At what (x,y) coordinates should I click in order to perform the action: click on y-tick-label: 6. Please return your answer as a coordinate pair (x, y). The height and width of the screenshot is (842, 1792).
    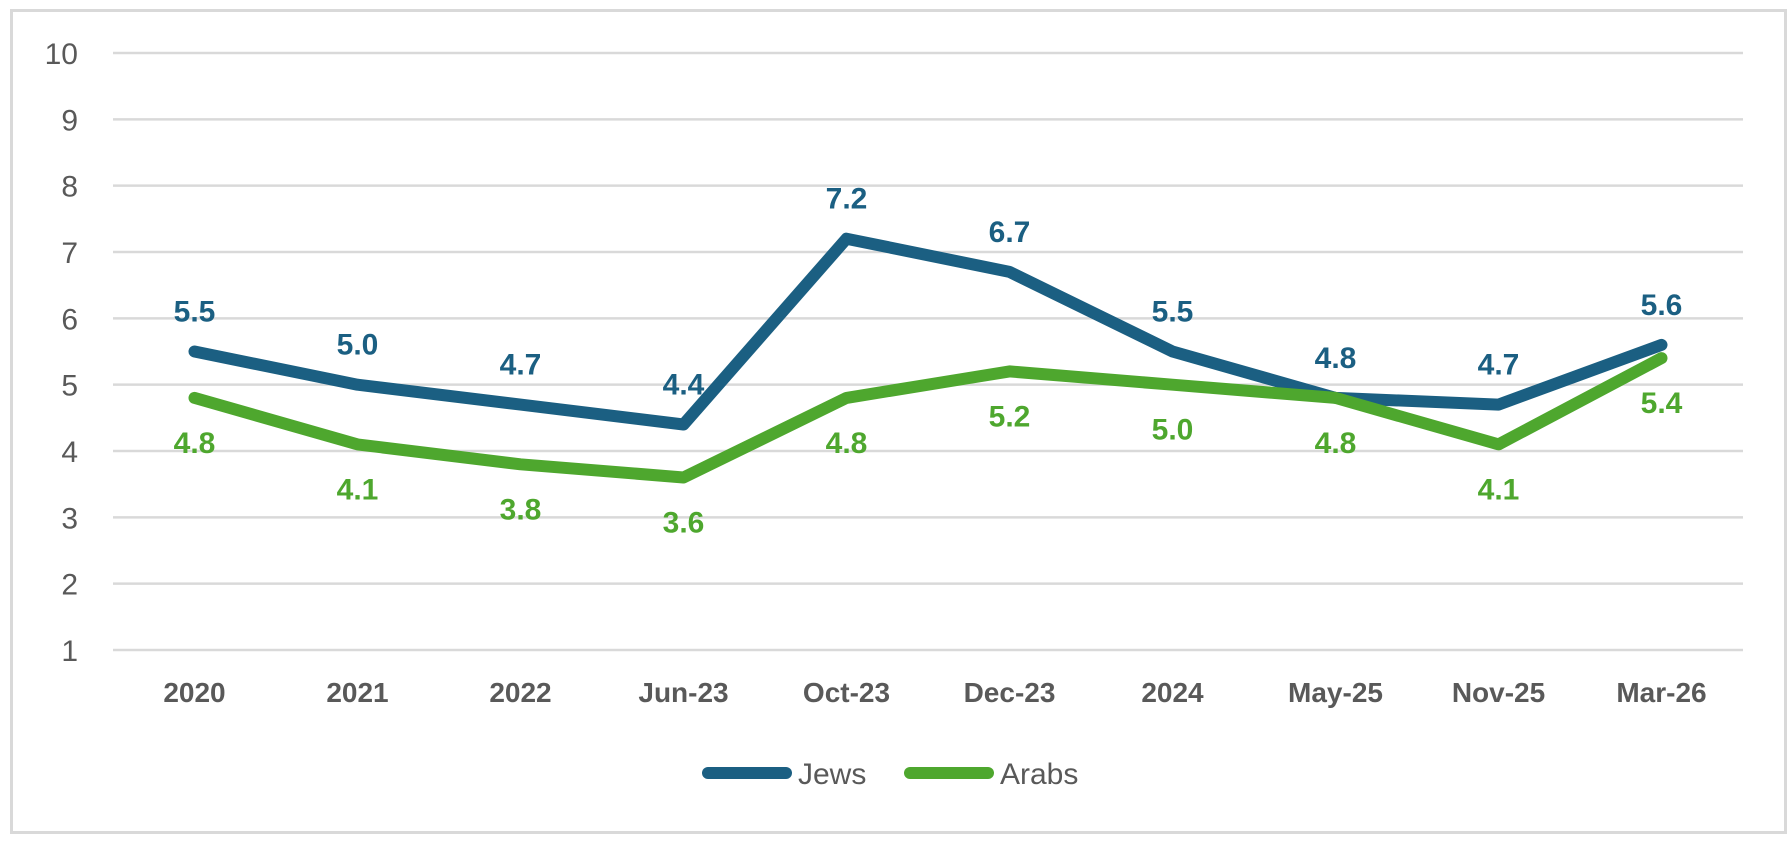
    Looking at the image, I should click on (69, 319).